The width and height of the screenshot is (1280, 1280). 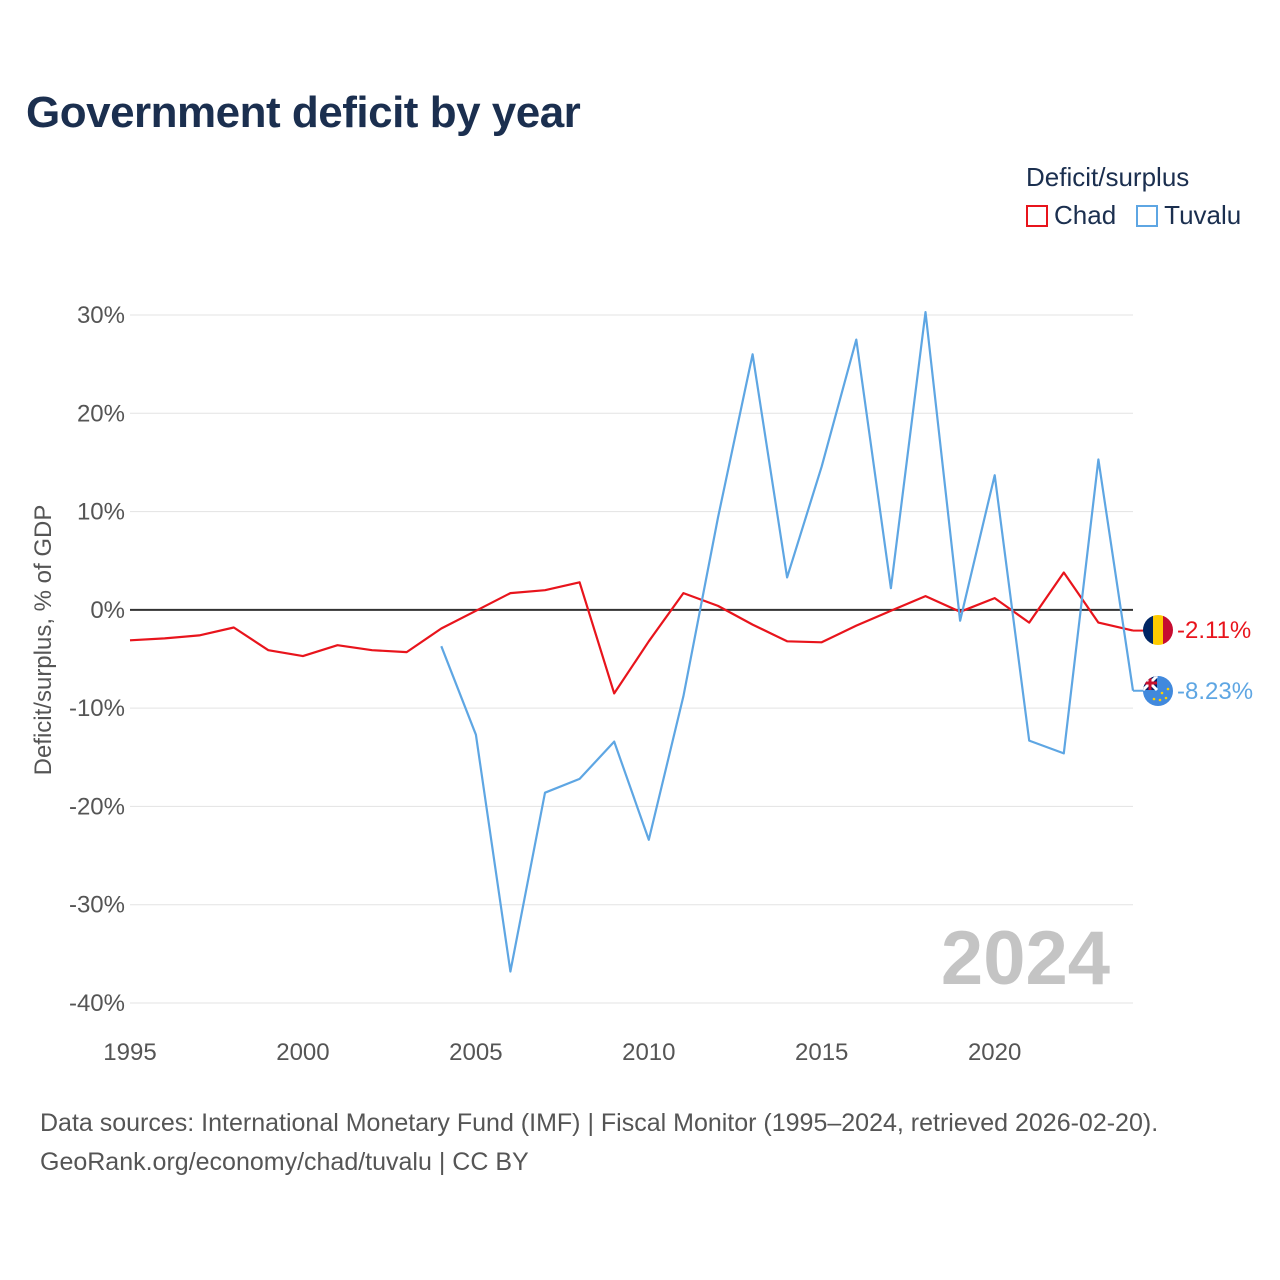 I want to click on x-tick-label: 2000, so click(x=302, y=1052).